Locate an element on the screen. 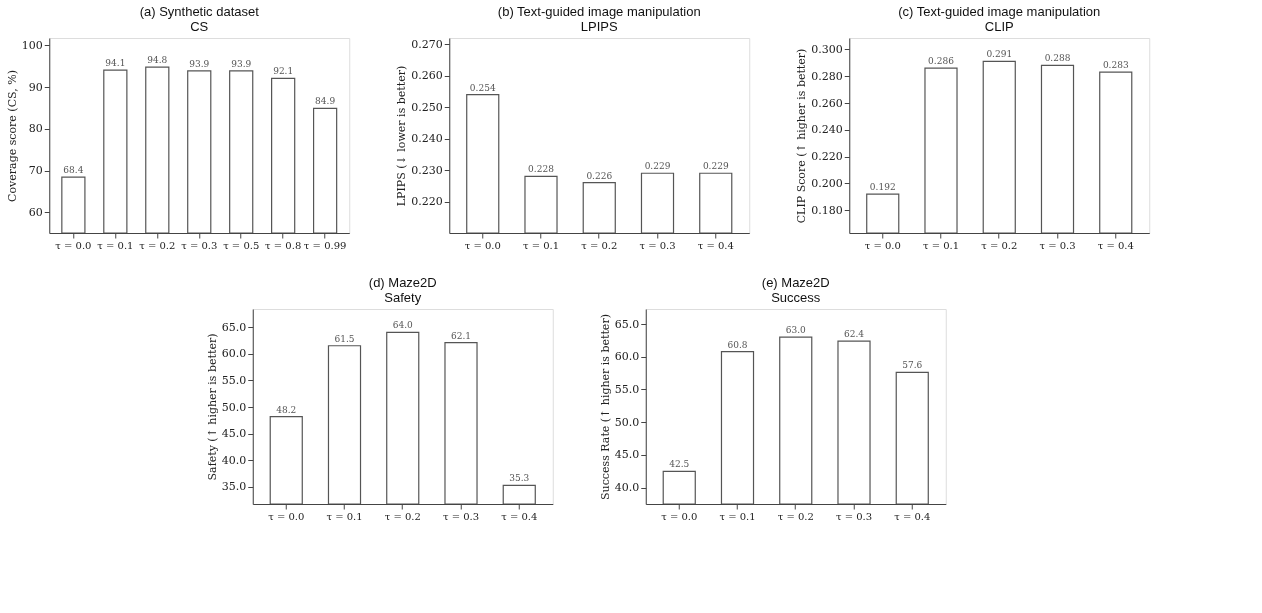  y-tick-label: 0.280 is located at coordinates (827, 76).